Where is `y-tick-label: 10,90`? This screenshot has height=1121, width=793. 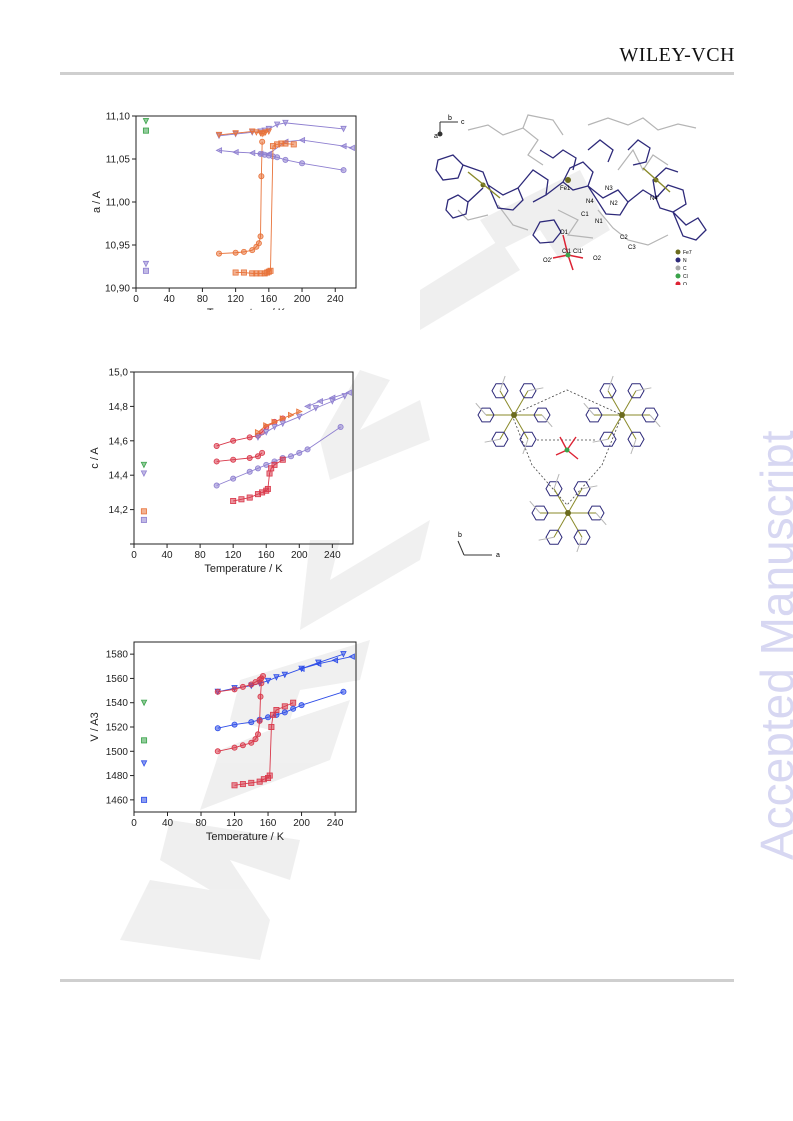
y-tick-label: 10,90 is located at coordinates (117, 289).